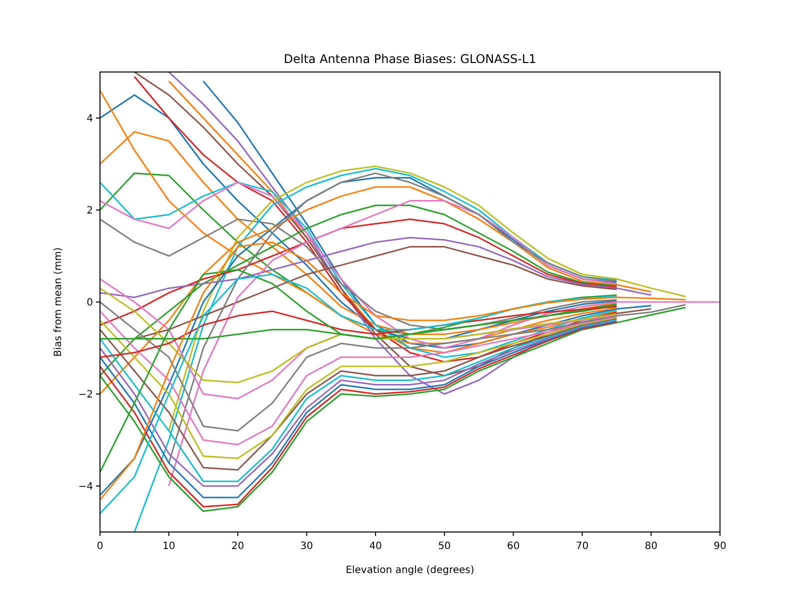 The image size is (800, 600). What do you see at coordinates (85, 395) in the screenshot?
I see `y-tick-label: −2` at bounding box center [85, 395].